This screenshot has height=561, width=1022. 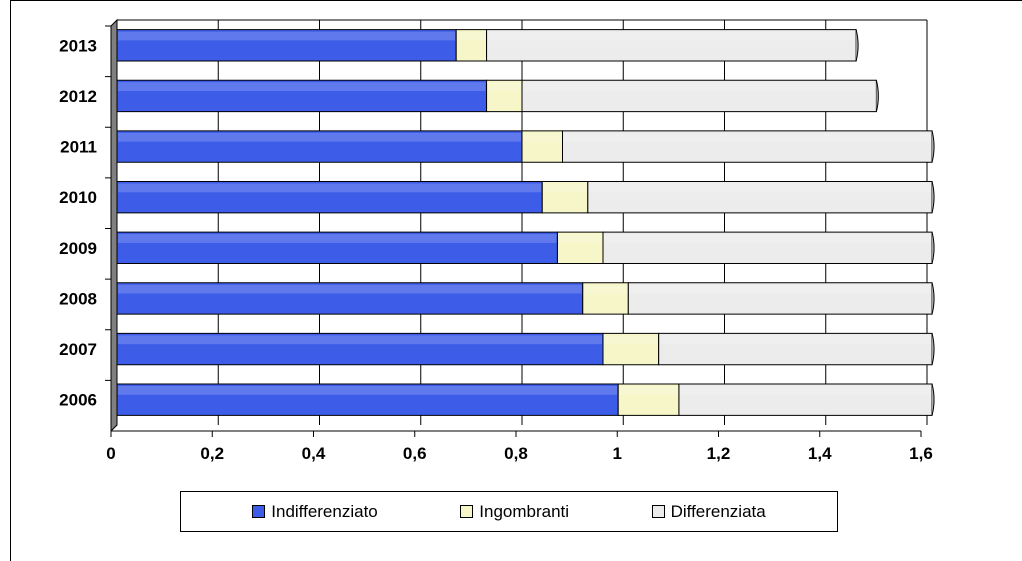 I want to click on x-tick-label: 1, so click(x=617, y=453).